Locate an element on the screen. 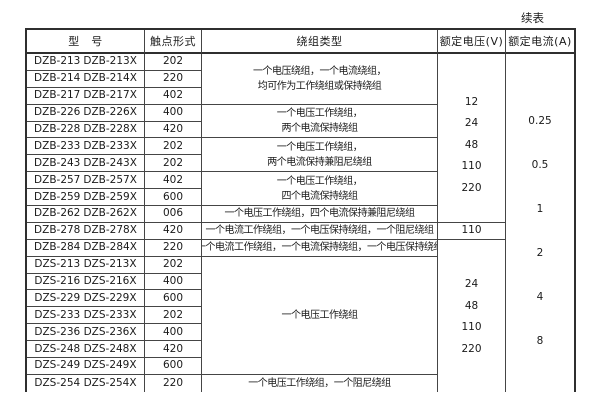  model-cell: DZS-216 DZS-216X is located at coordinates (86, 282).